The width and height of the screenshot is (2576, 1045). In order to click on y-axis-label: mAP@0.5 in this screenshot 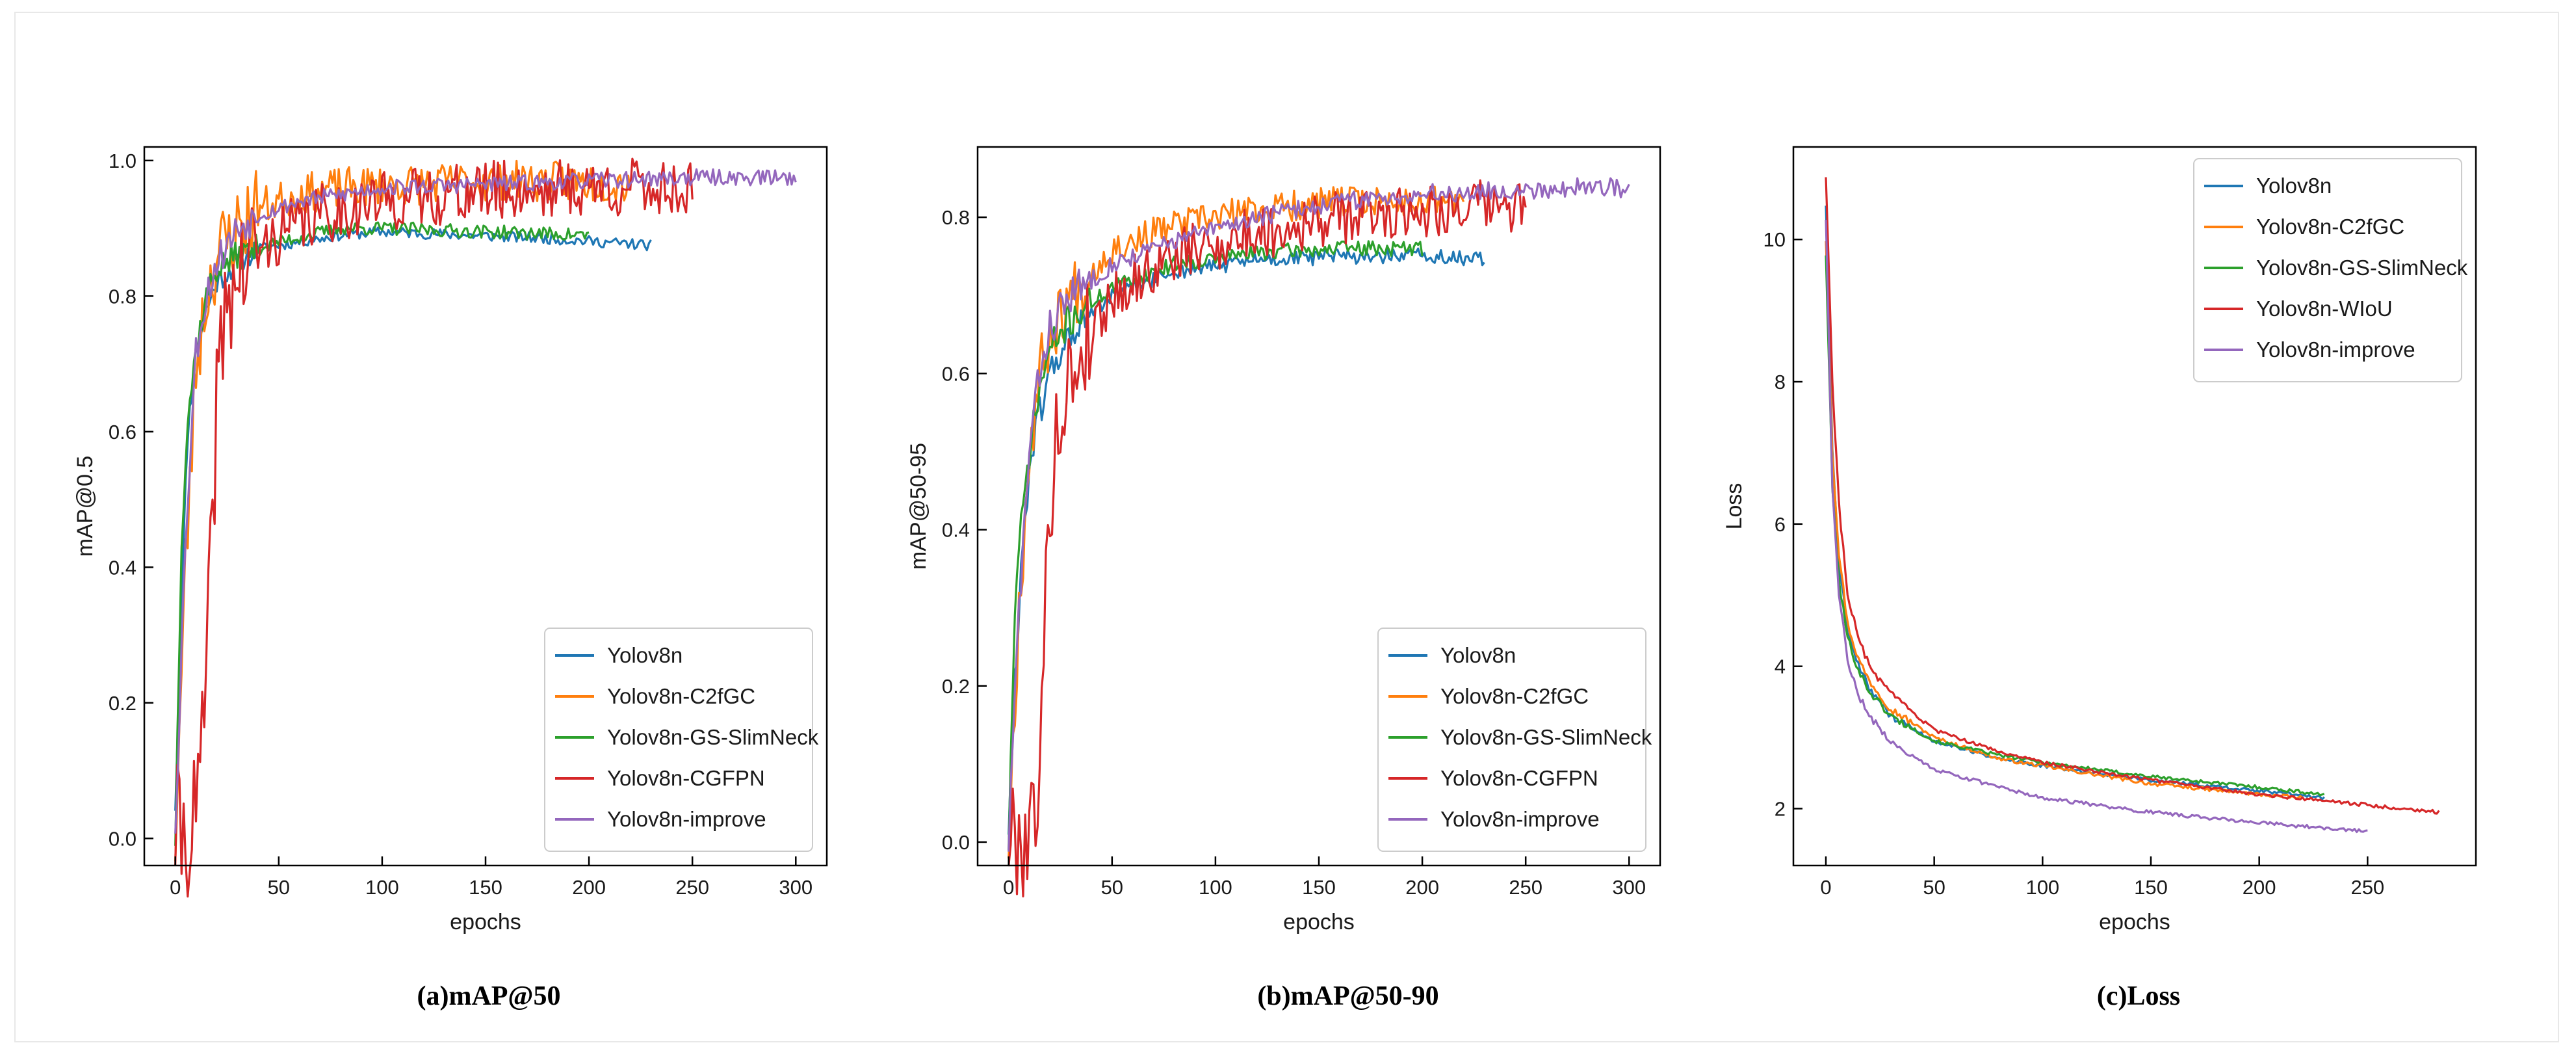, I will do `click(85, 507)`.